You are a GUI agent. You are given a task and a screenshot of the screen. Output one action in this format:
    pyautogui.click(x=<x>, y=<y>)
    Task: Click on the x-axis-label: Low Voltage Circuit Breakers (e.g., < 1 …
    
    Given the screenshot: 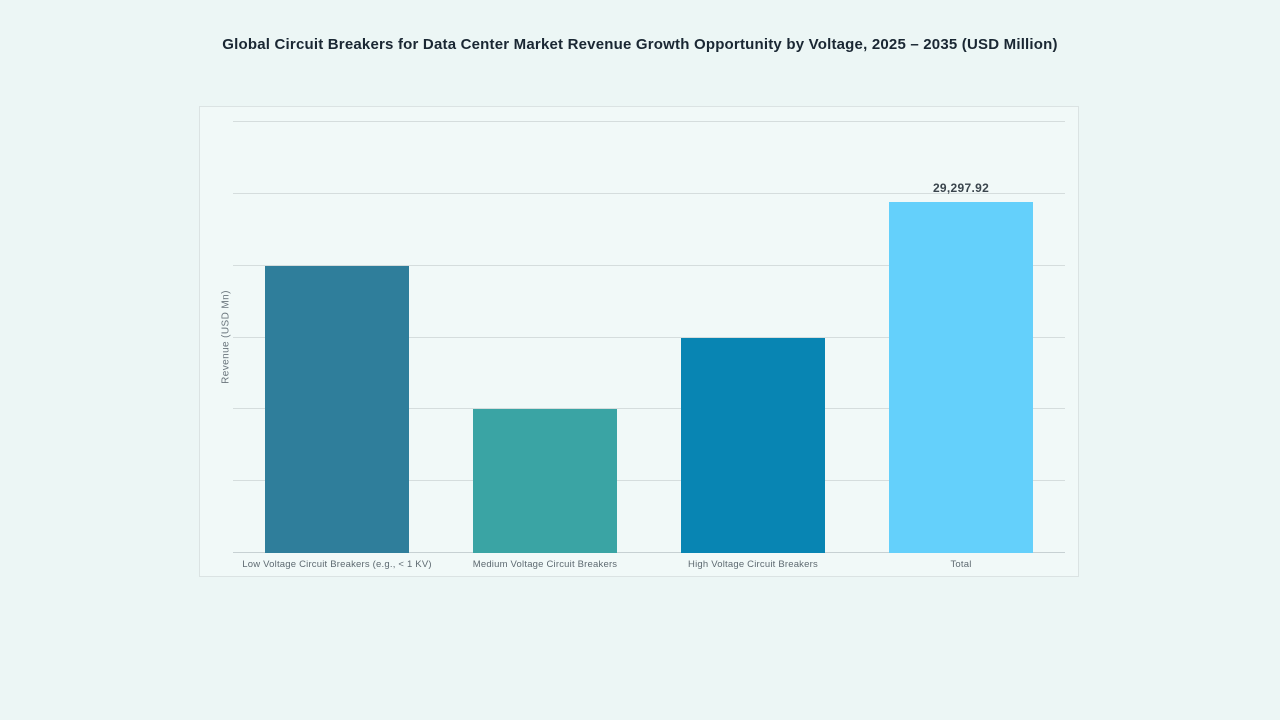 What is the action you would take?
    pyautogui.click(x=337, y=564)
    